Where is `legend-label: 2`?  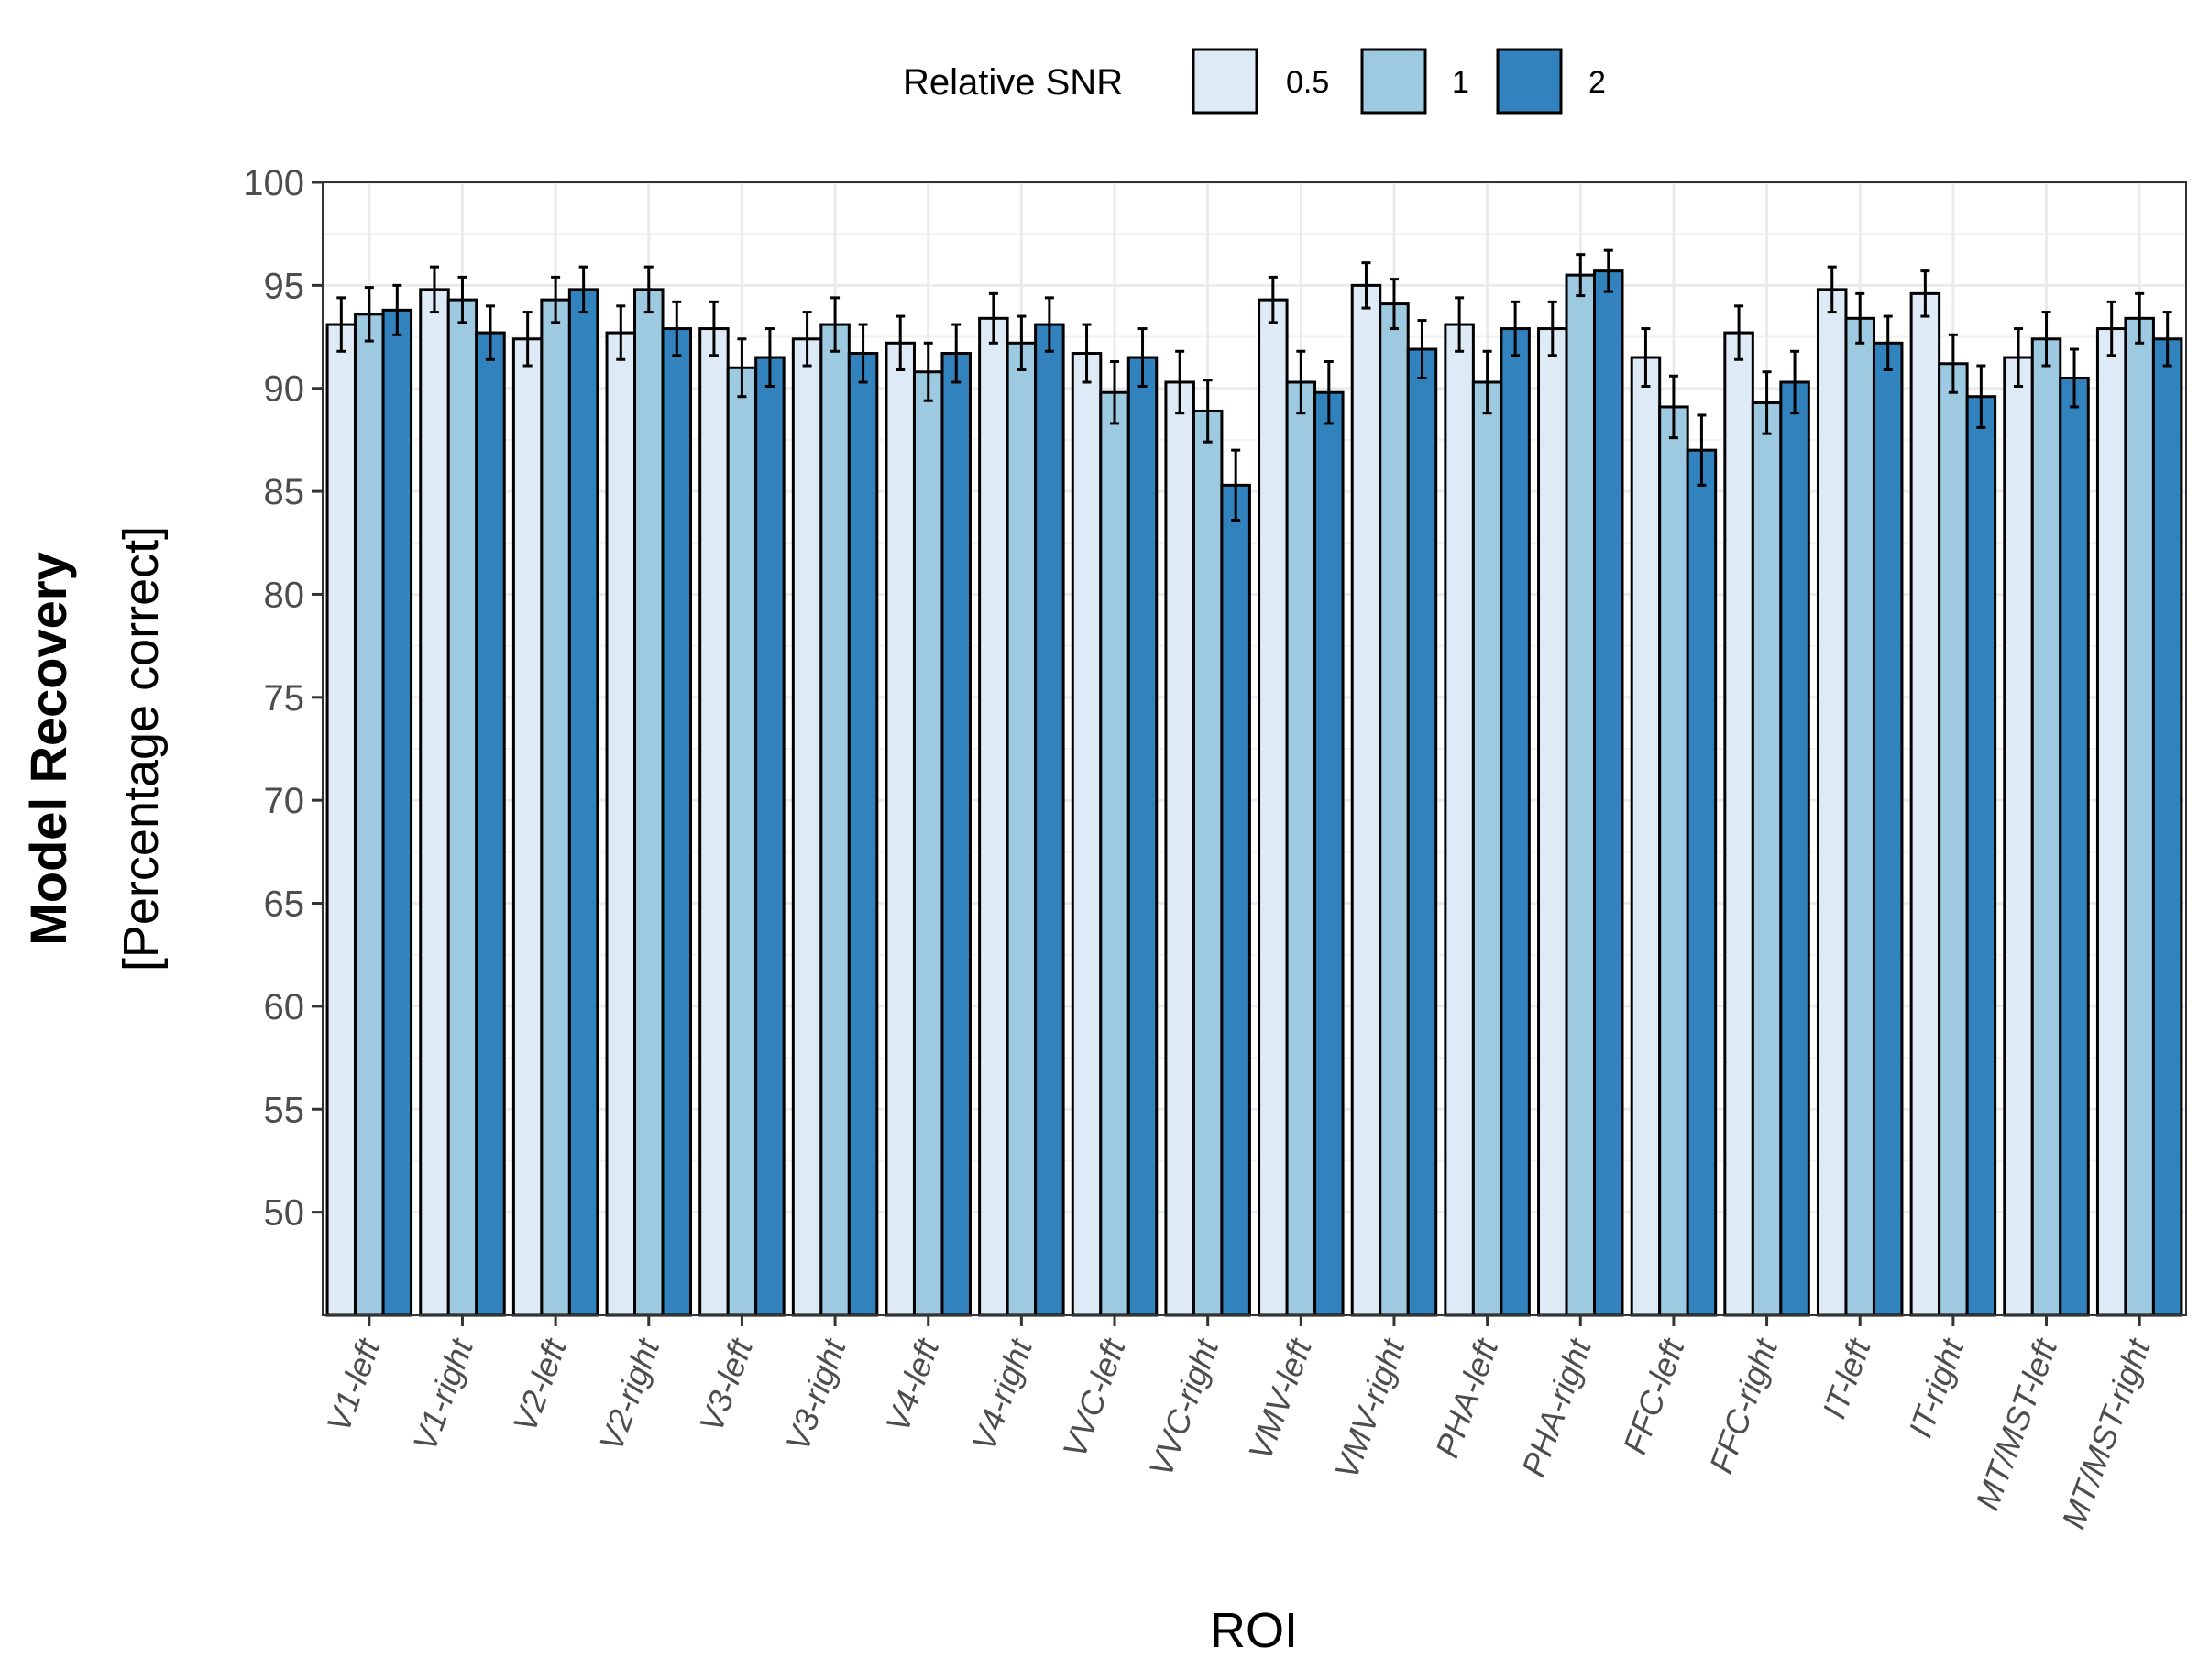
legend-label: 2 is located at coordinates (1597, 82).